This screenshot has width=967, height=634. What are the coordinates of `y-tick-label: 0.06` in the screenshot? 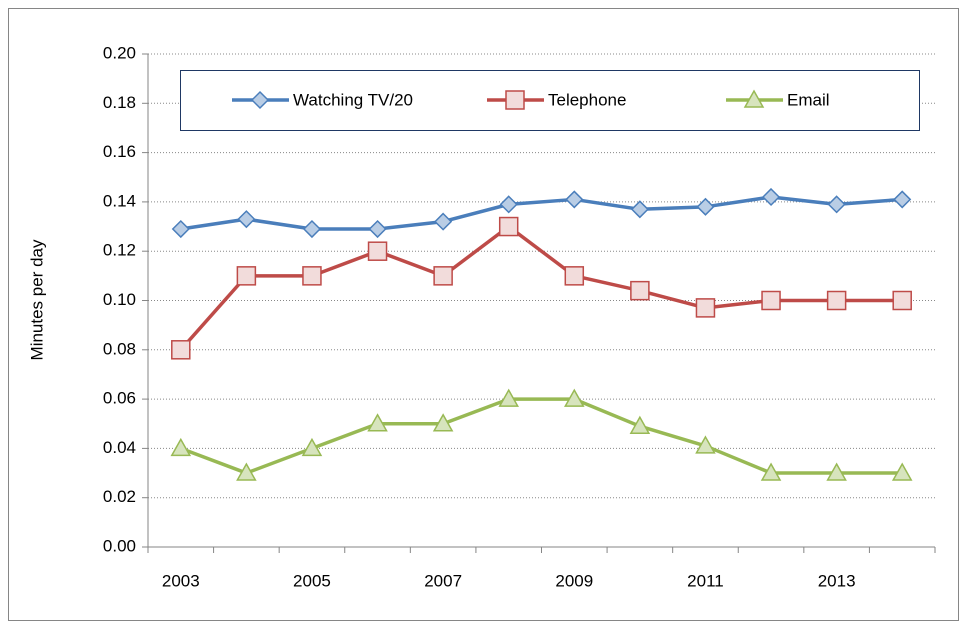 It's located at (119, 398).